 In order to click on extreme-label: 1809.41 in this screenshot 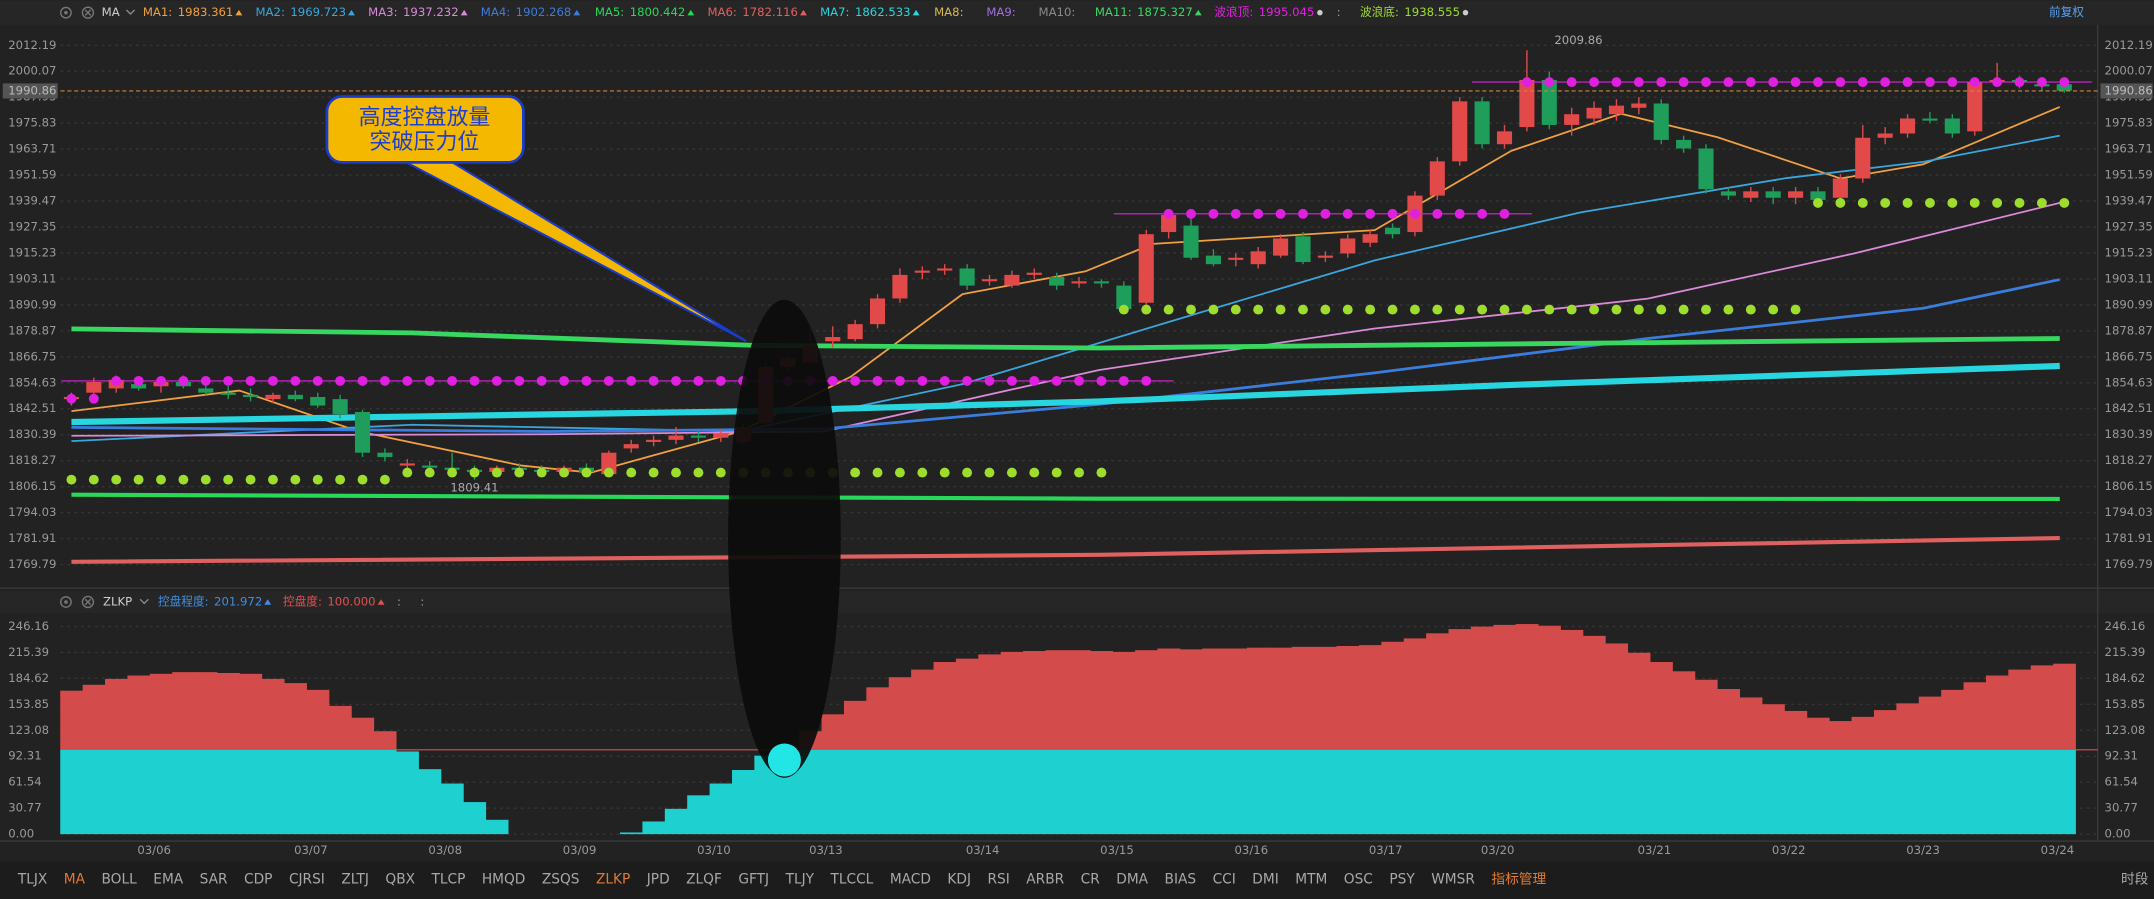, I will do `click(474, 487)`.